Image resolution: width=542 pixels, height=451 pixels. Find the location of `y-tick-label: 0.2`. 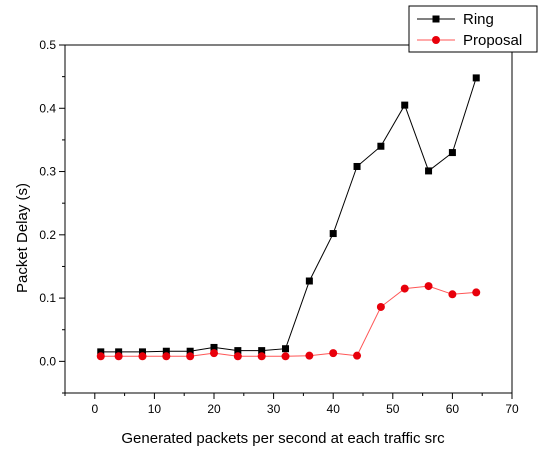

y-tick-label: 0.2 is located at coordinates (47, 235).